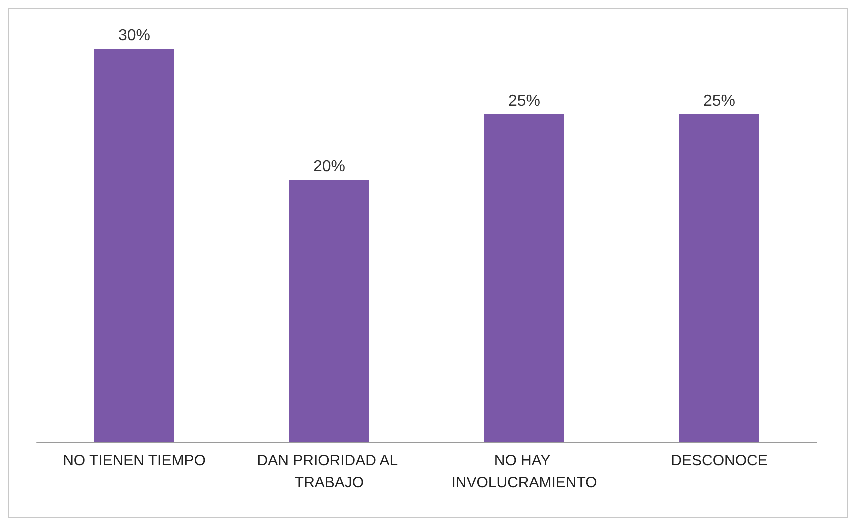  I want to click on data-label: 30%, so click(134, 36).